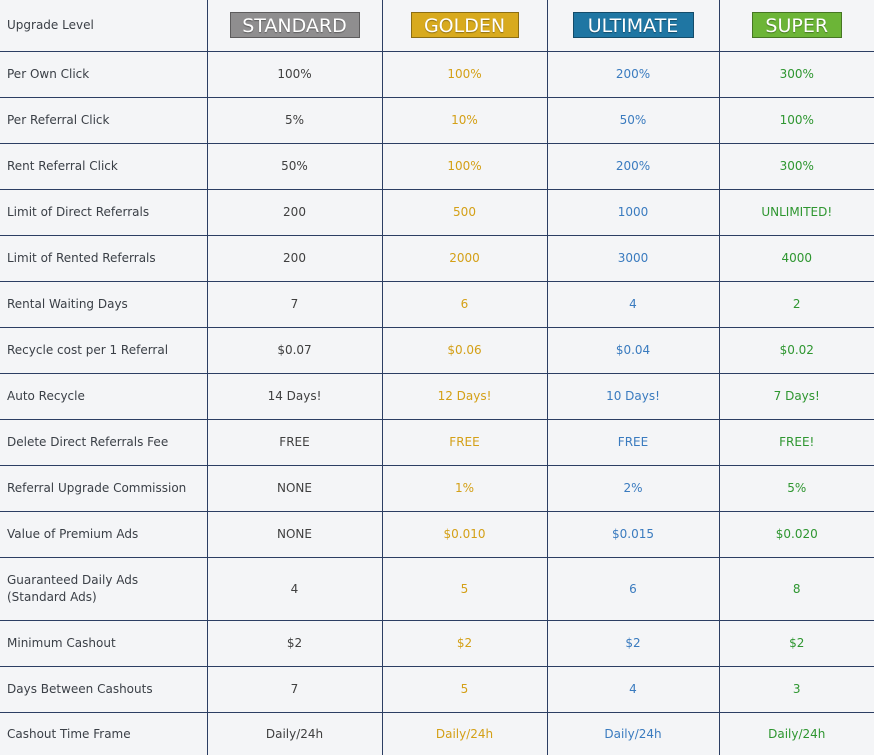 Image resolution: width=874 pixels, height=755 pixels. I want to click on golden-value-cell: 1%, so click(464, 488).